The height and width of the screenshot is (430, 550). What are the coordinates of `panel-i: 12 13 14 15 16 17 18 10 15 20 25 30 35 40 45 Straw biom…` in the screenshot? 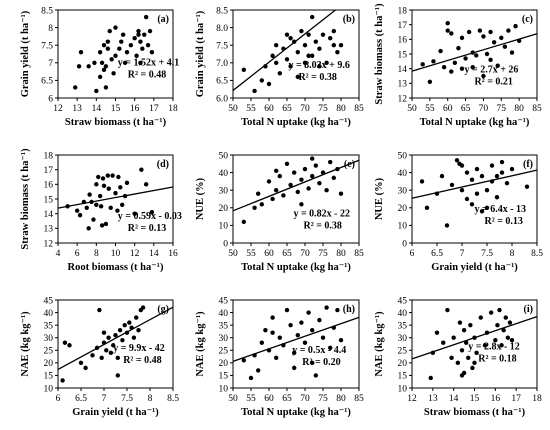 It's located at (458, 357).